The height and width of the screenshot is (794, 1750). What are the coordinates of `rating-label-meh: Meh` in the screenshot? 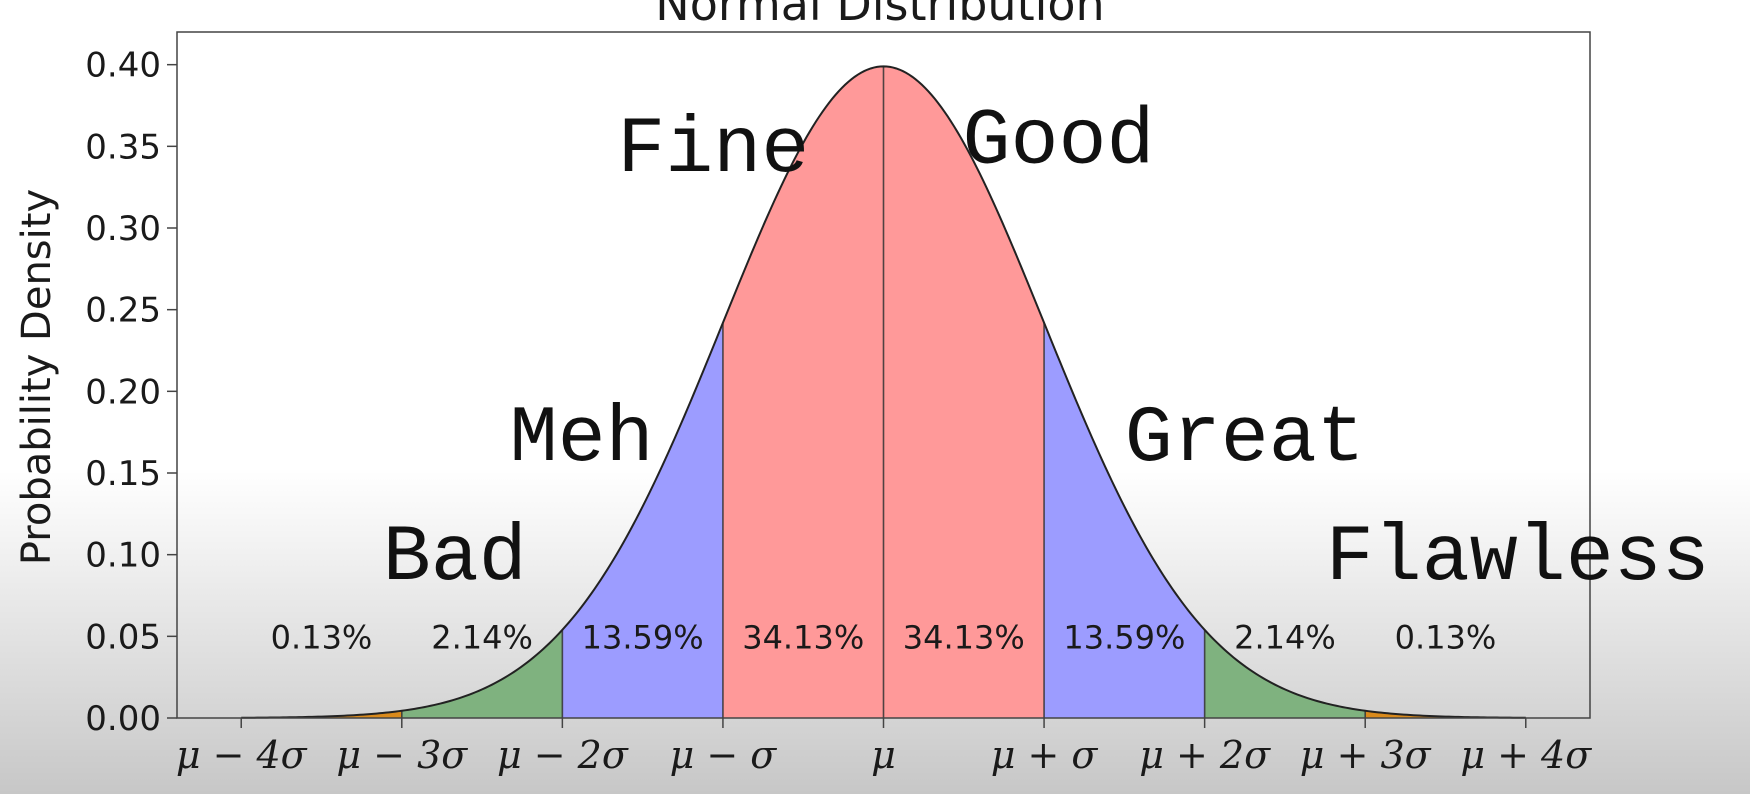 It's located at (582, 439).